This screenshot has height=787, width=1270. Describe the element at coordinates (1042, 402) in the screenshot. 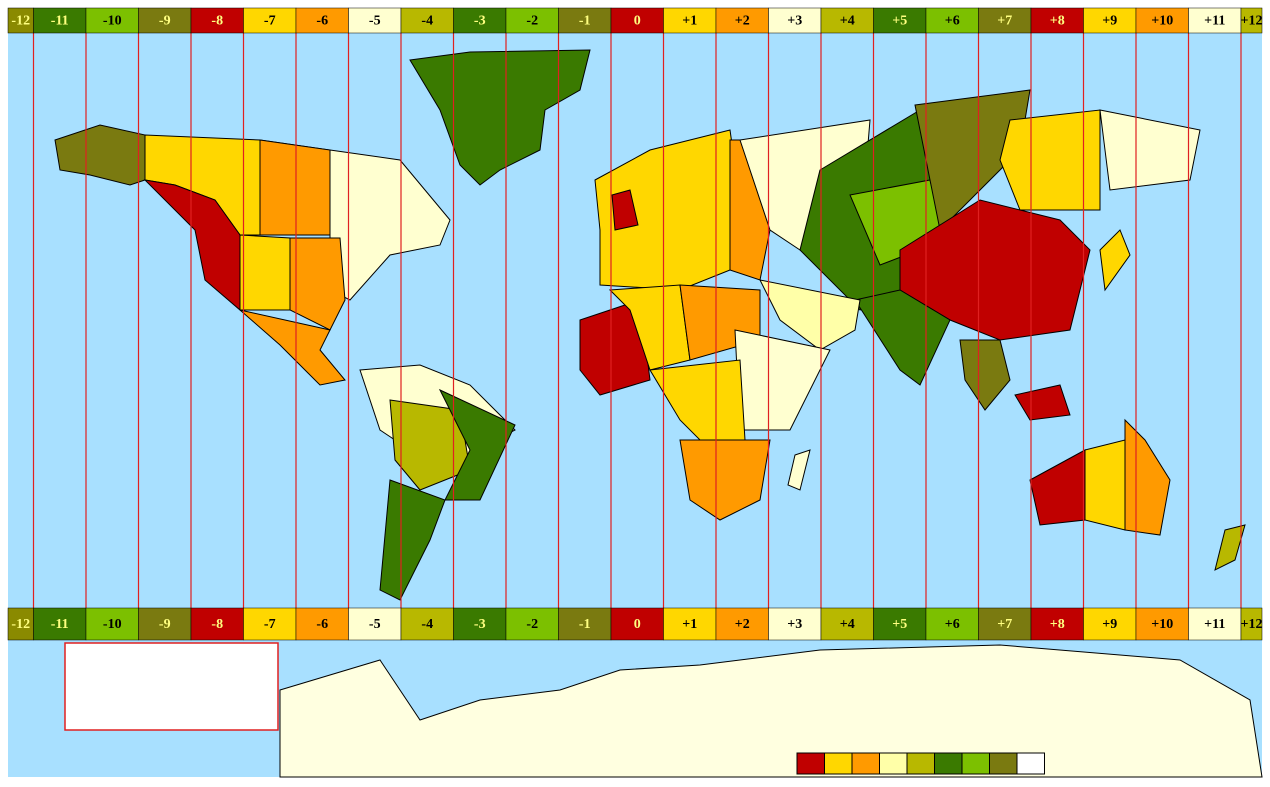

I see `indonesia` at that location.